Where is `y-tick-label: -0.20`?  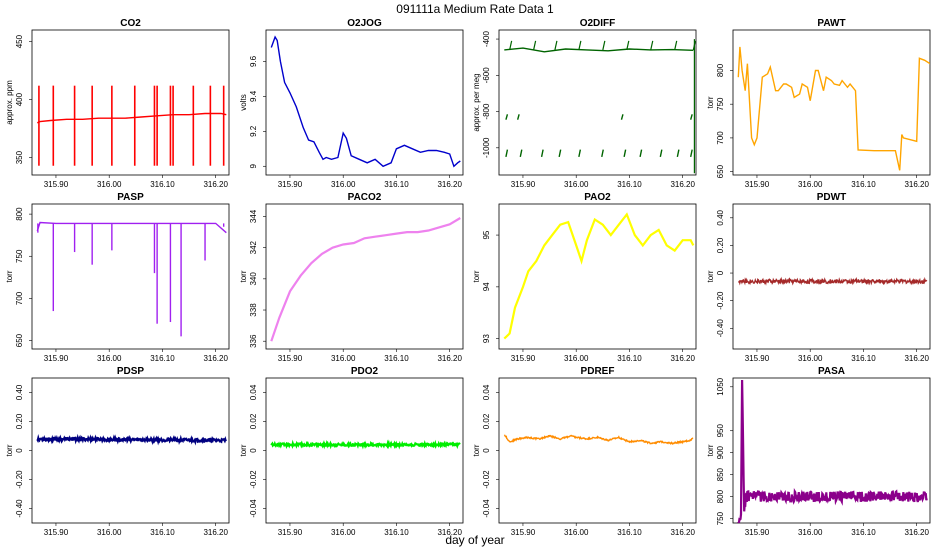 y-tick-label: -0.20 is located at coordinates (720, 300).